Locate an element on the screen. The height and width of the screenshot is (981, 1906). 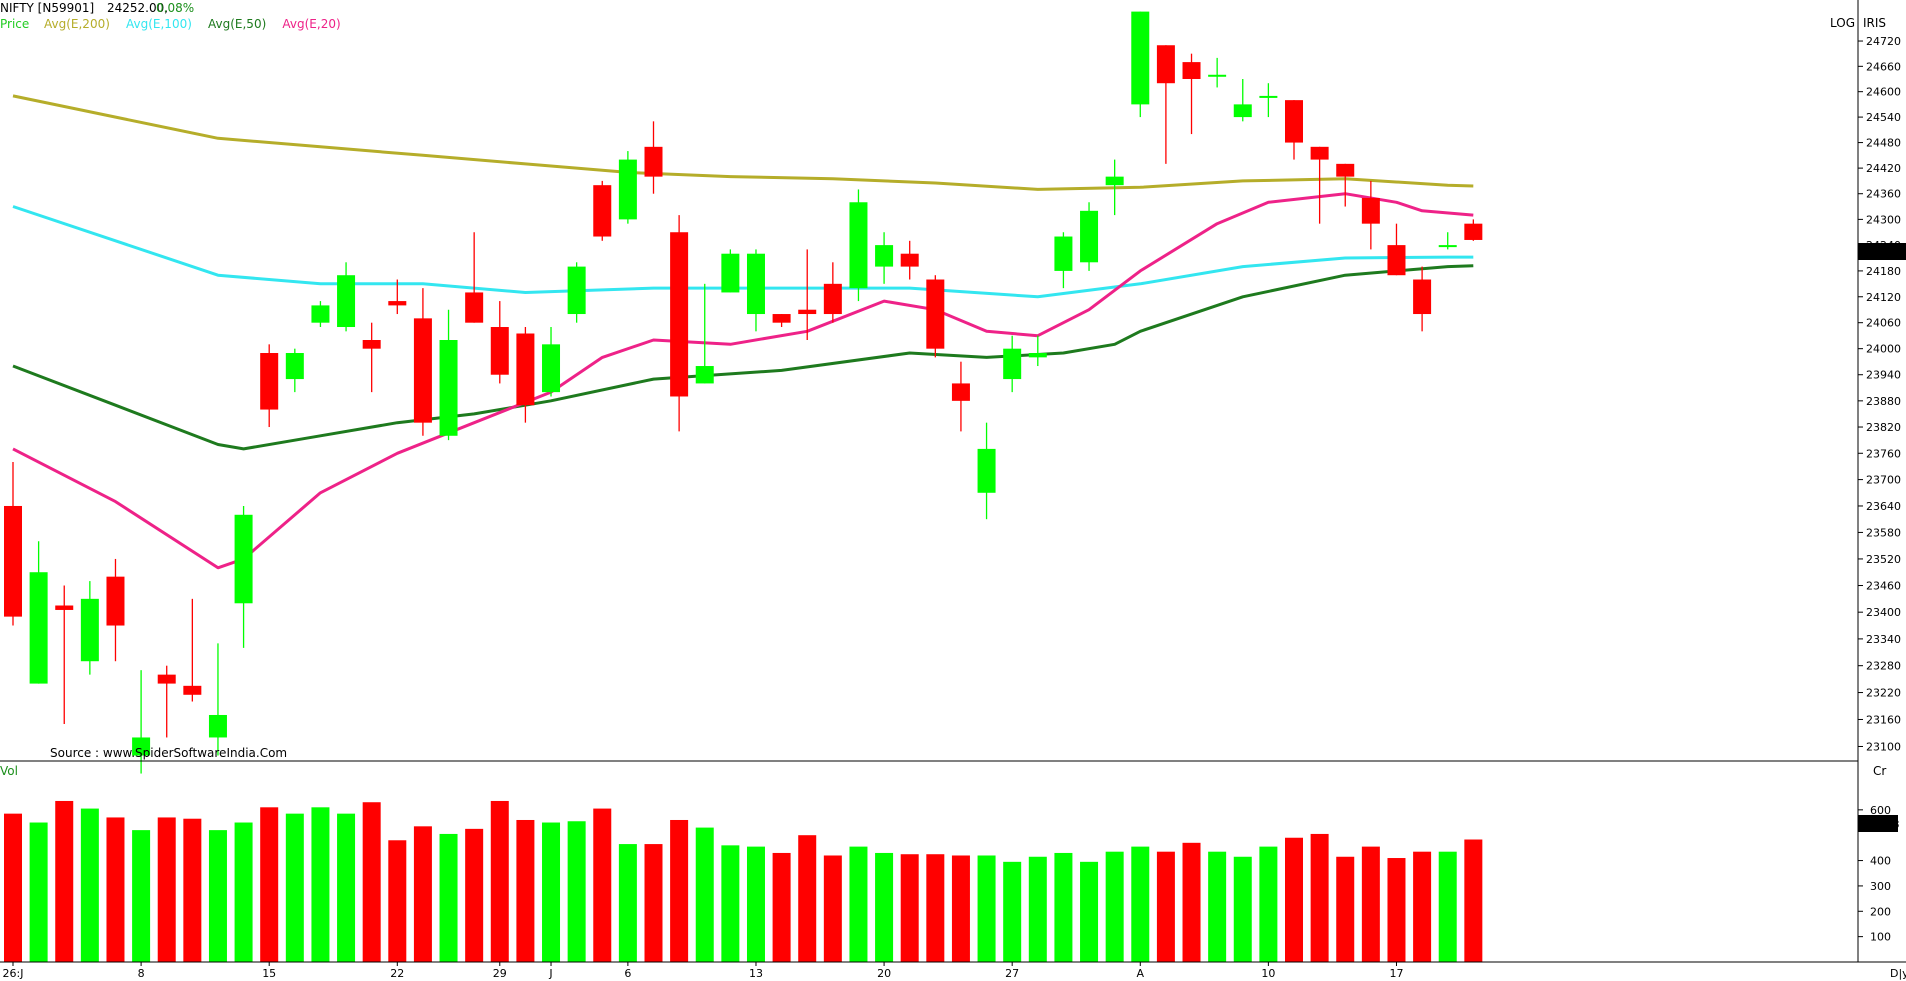
price-tick-label: 23640 is located at coordinates (1883, 506).